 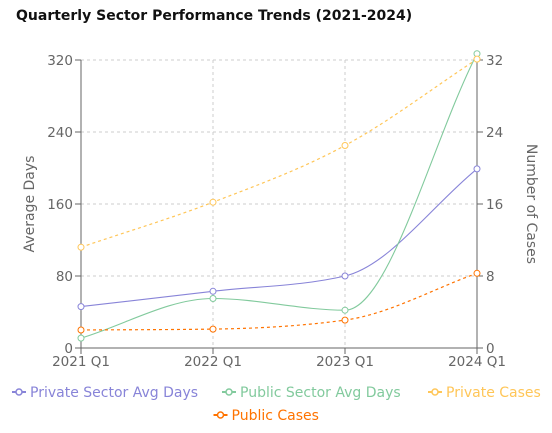 I want to click on y-axis-left-title: Average Days, so click(x=30, y=204).